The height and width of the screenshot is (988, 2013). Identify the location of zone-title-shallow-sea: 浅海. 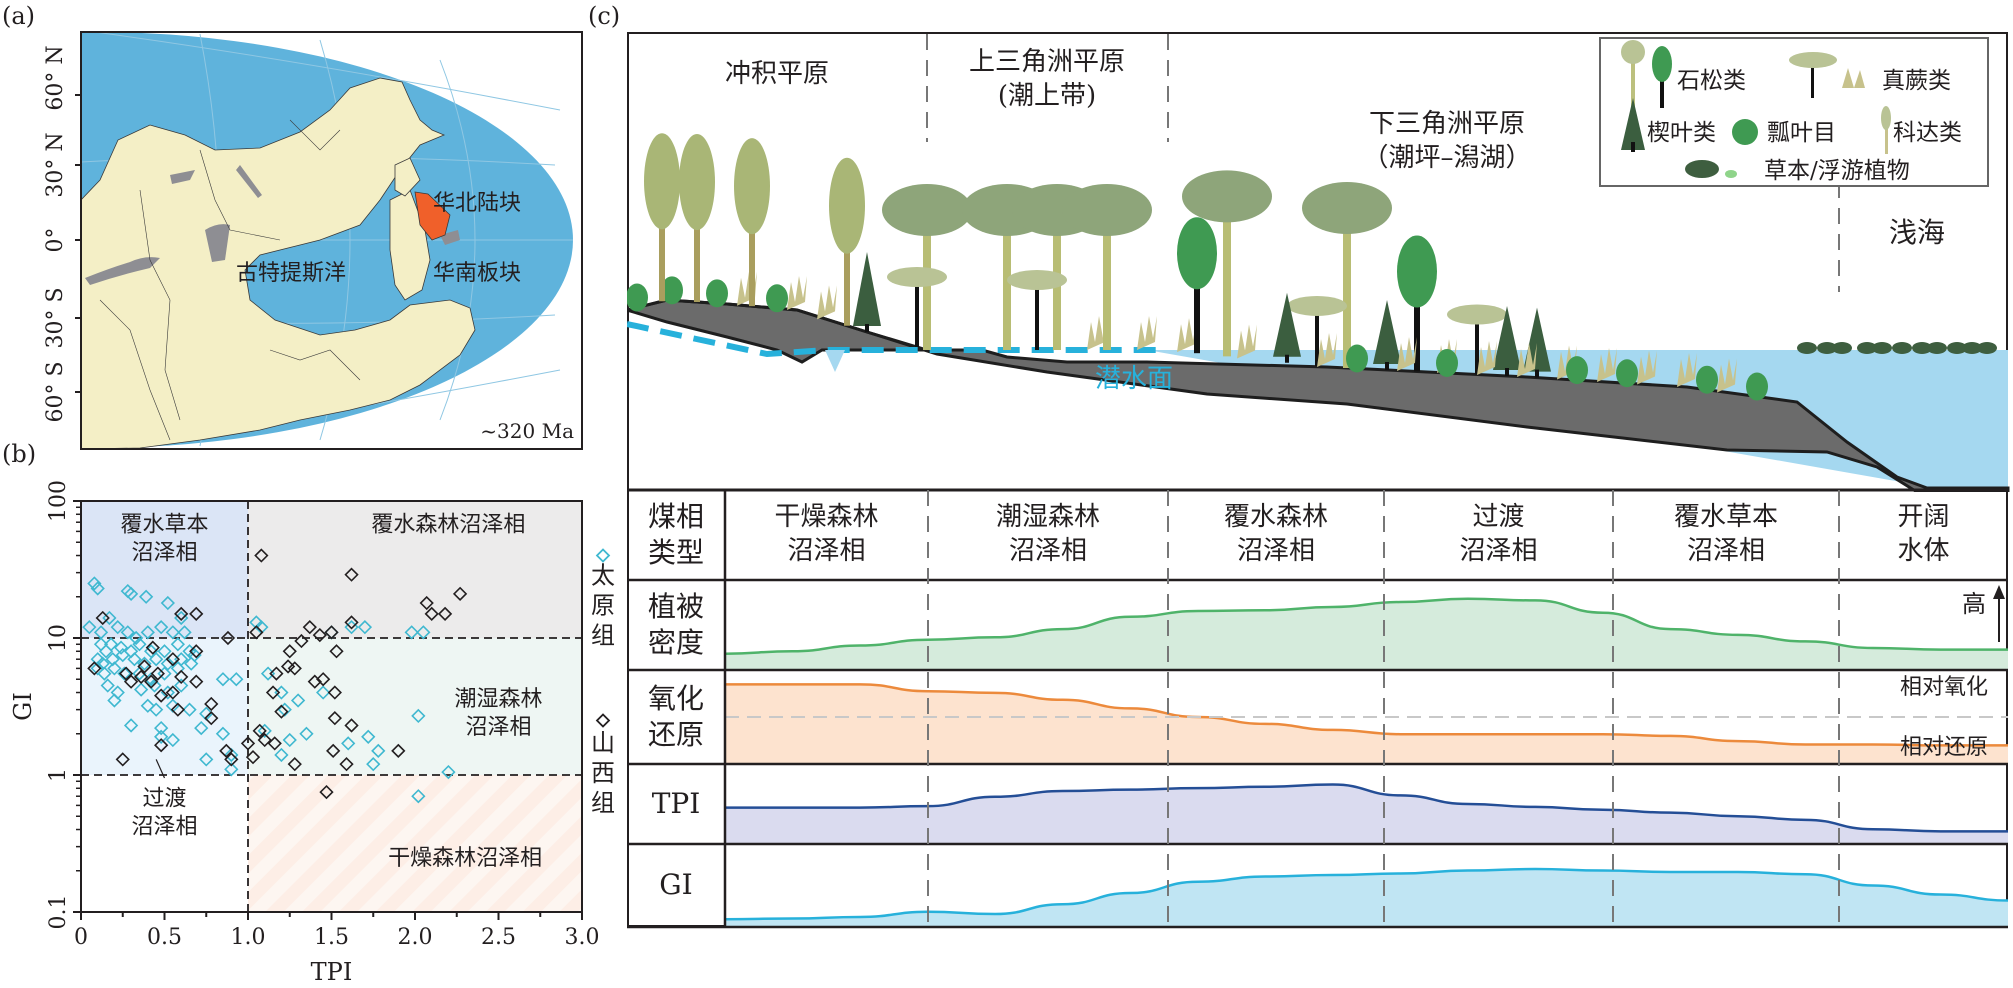
(1917, 232).